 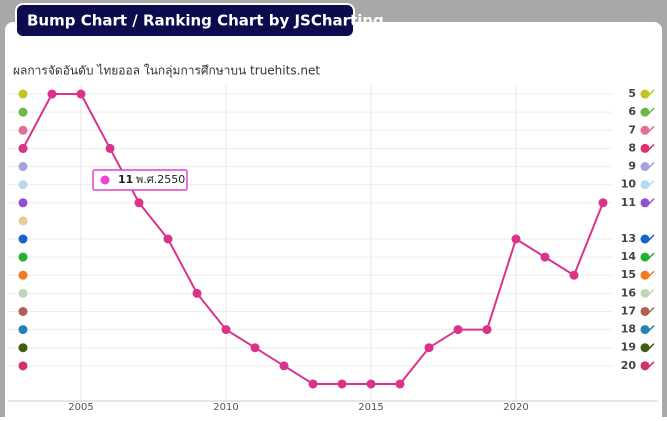 I want to click on title: Bump Chart / Ranking Chart by JSCharting, so click(x=205, y=21).